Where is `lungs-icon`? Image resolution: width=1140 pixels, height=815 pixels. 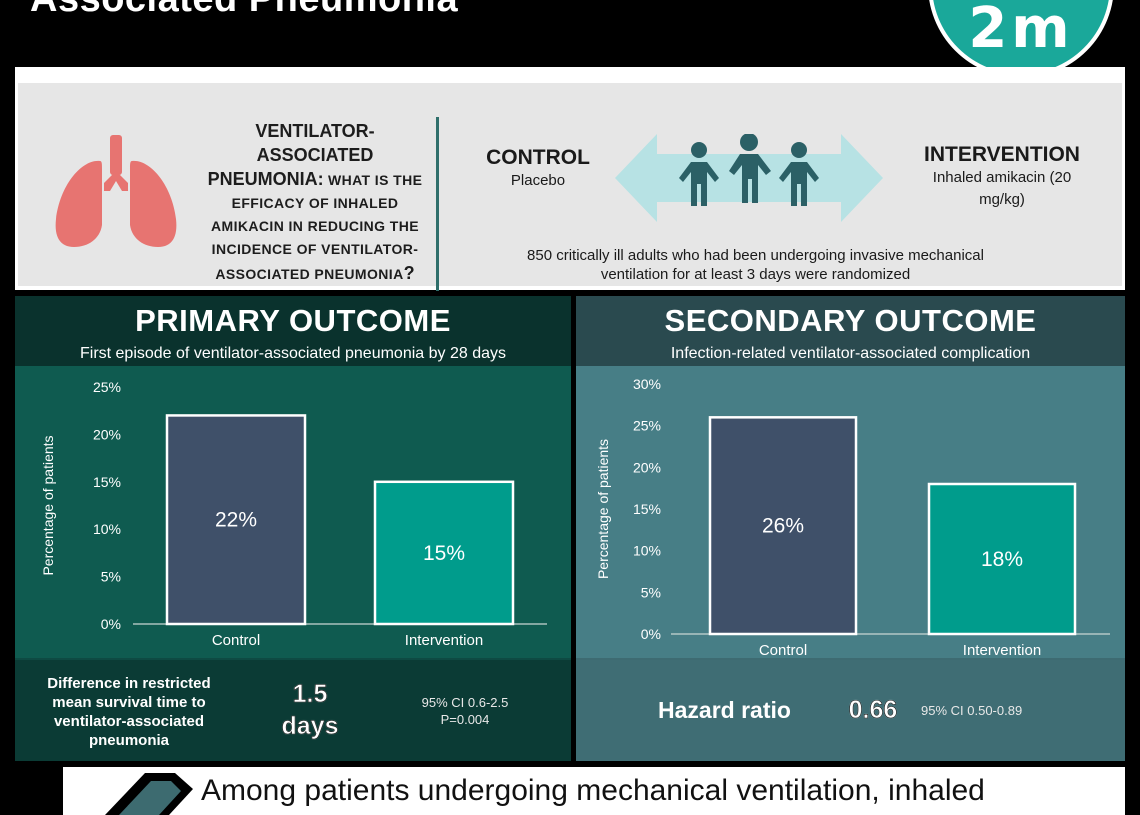
lungs-icon is located at coordinates (116, 191).